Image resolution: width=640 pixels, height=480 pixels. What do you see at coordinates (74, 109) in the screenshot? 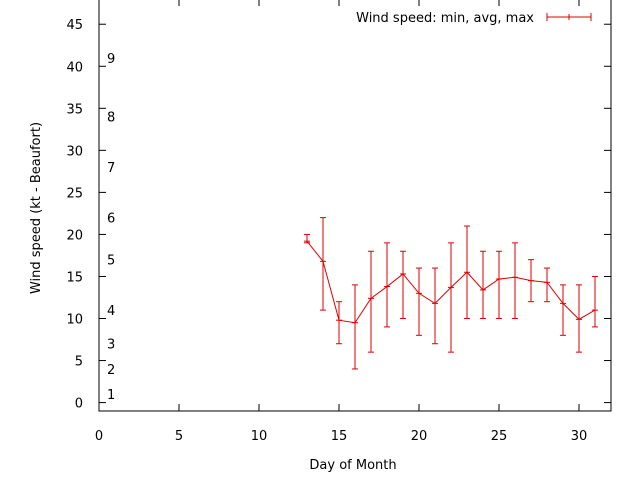
I see `y-tick-label: 35` at bounding box center [74, 109].